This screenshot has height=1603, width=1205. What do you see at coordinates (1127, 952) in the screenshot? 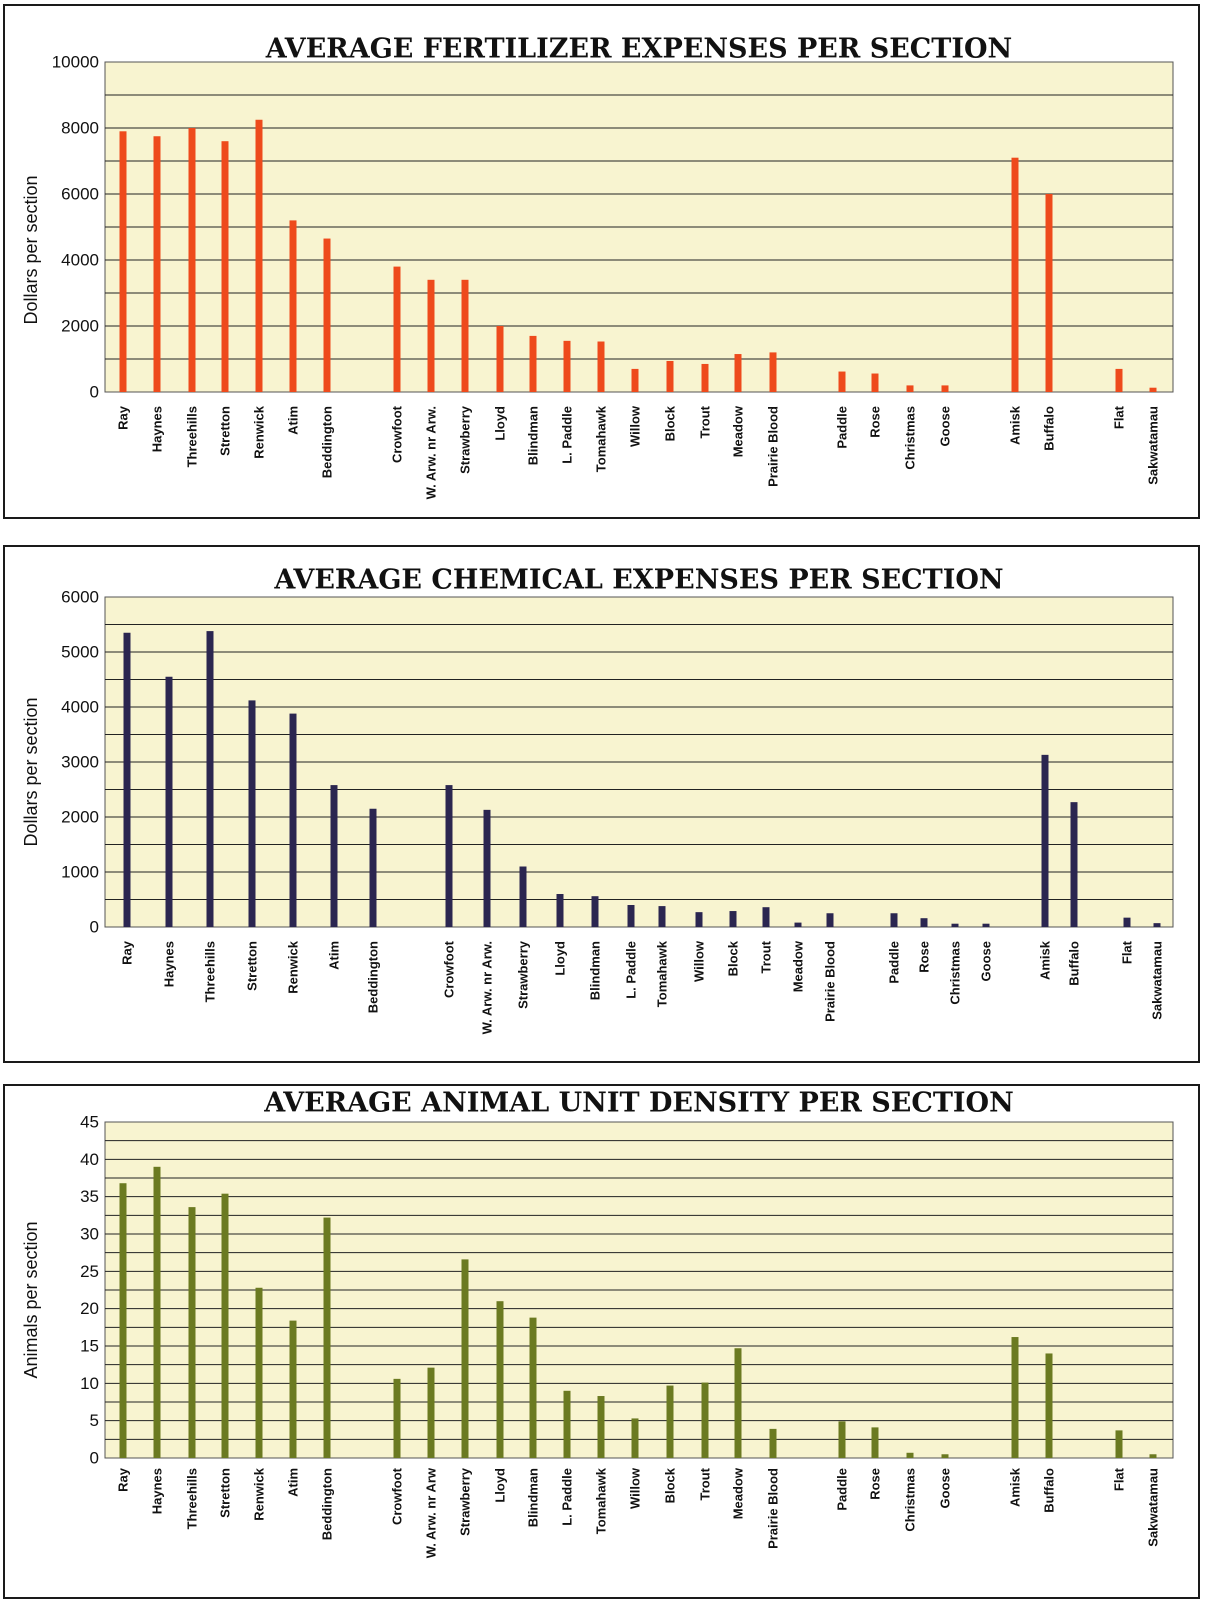
I see `x-tick-label: Flat` at bounding box center [1127, 952].